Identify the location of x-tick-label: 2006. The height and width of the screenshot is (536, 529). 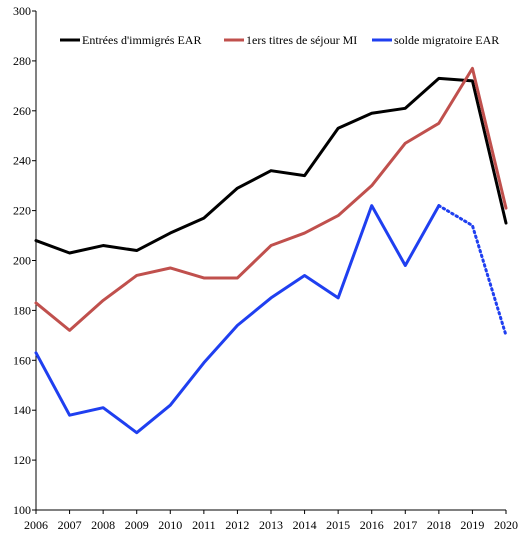
(36, 525).